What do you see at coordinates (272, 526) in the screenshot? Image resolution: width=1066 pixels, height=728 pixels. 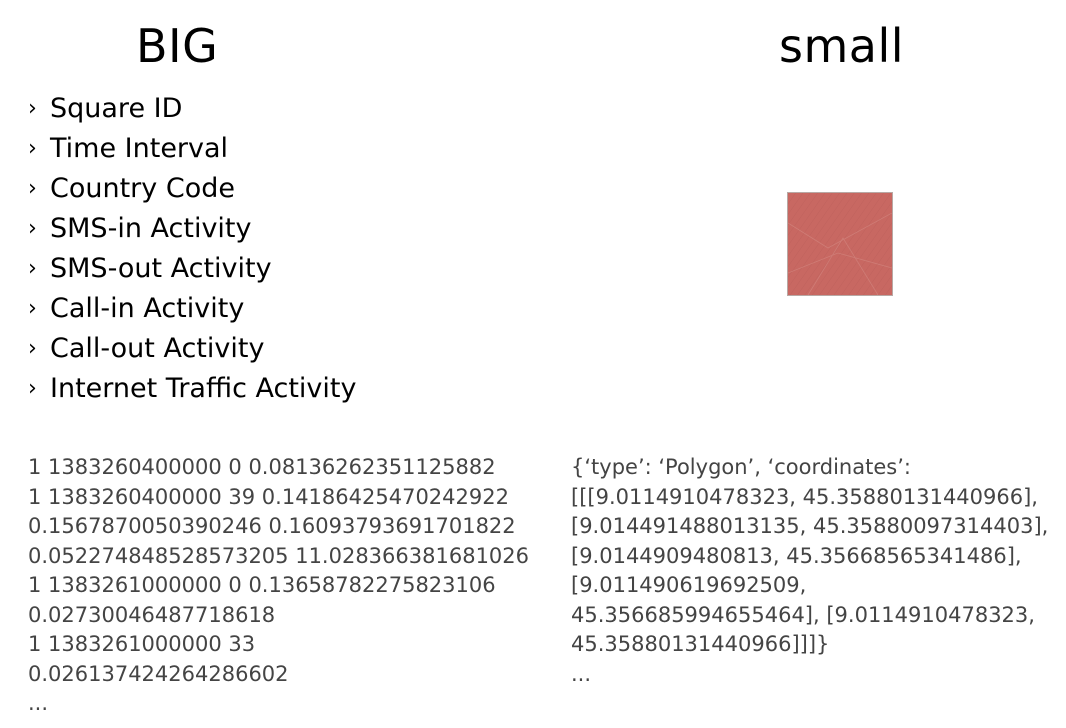 I see `data-line: 0.1567870050390246 0.16093793691701822` at bounding box center [272, 526].